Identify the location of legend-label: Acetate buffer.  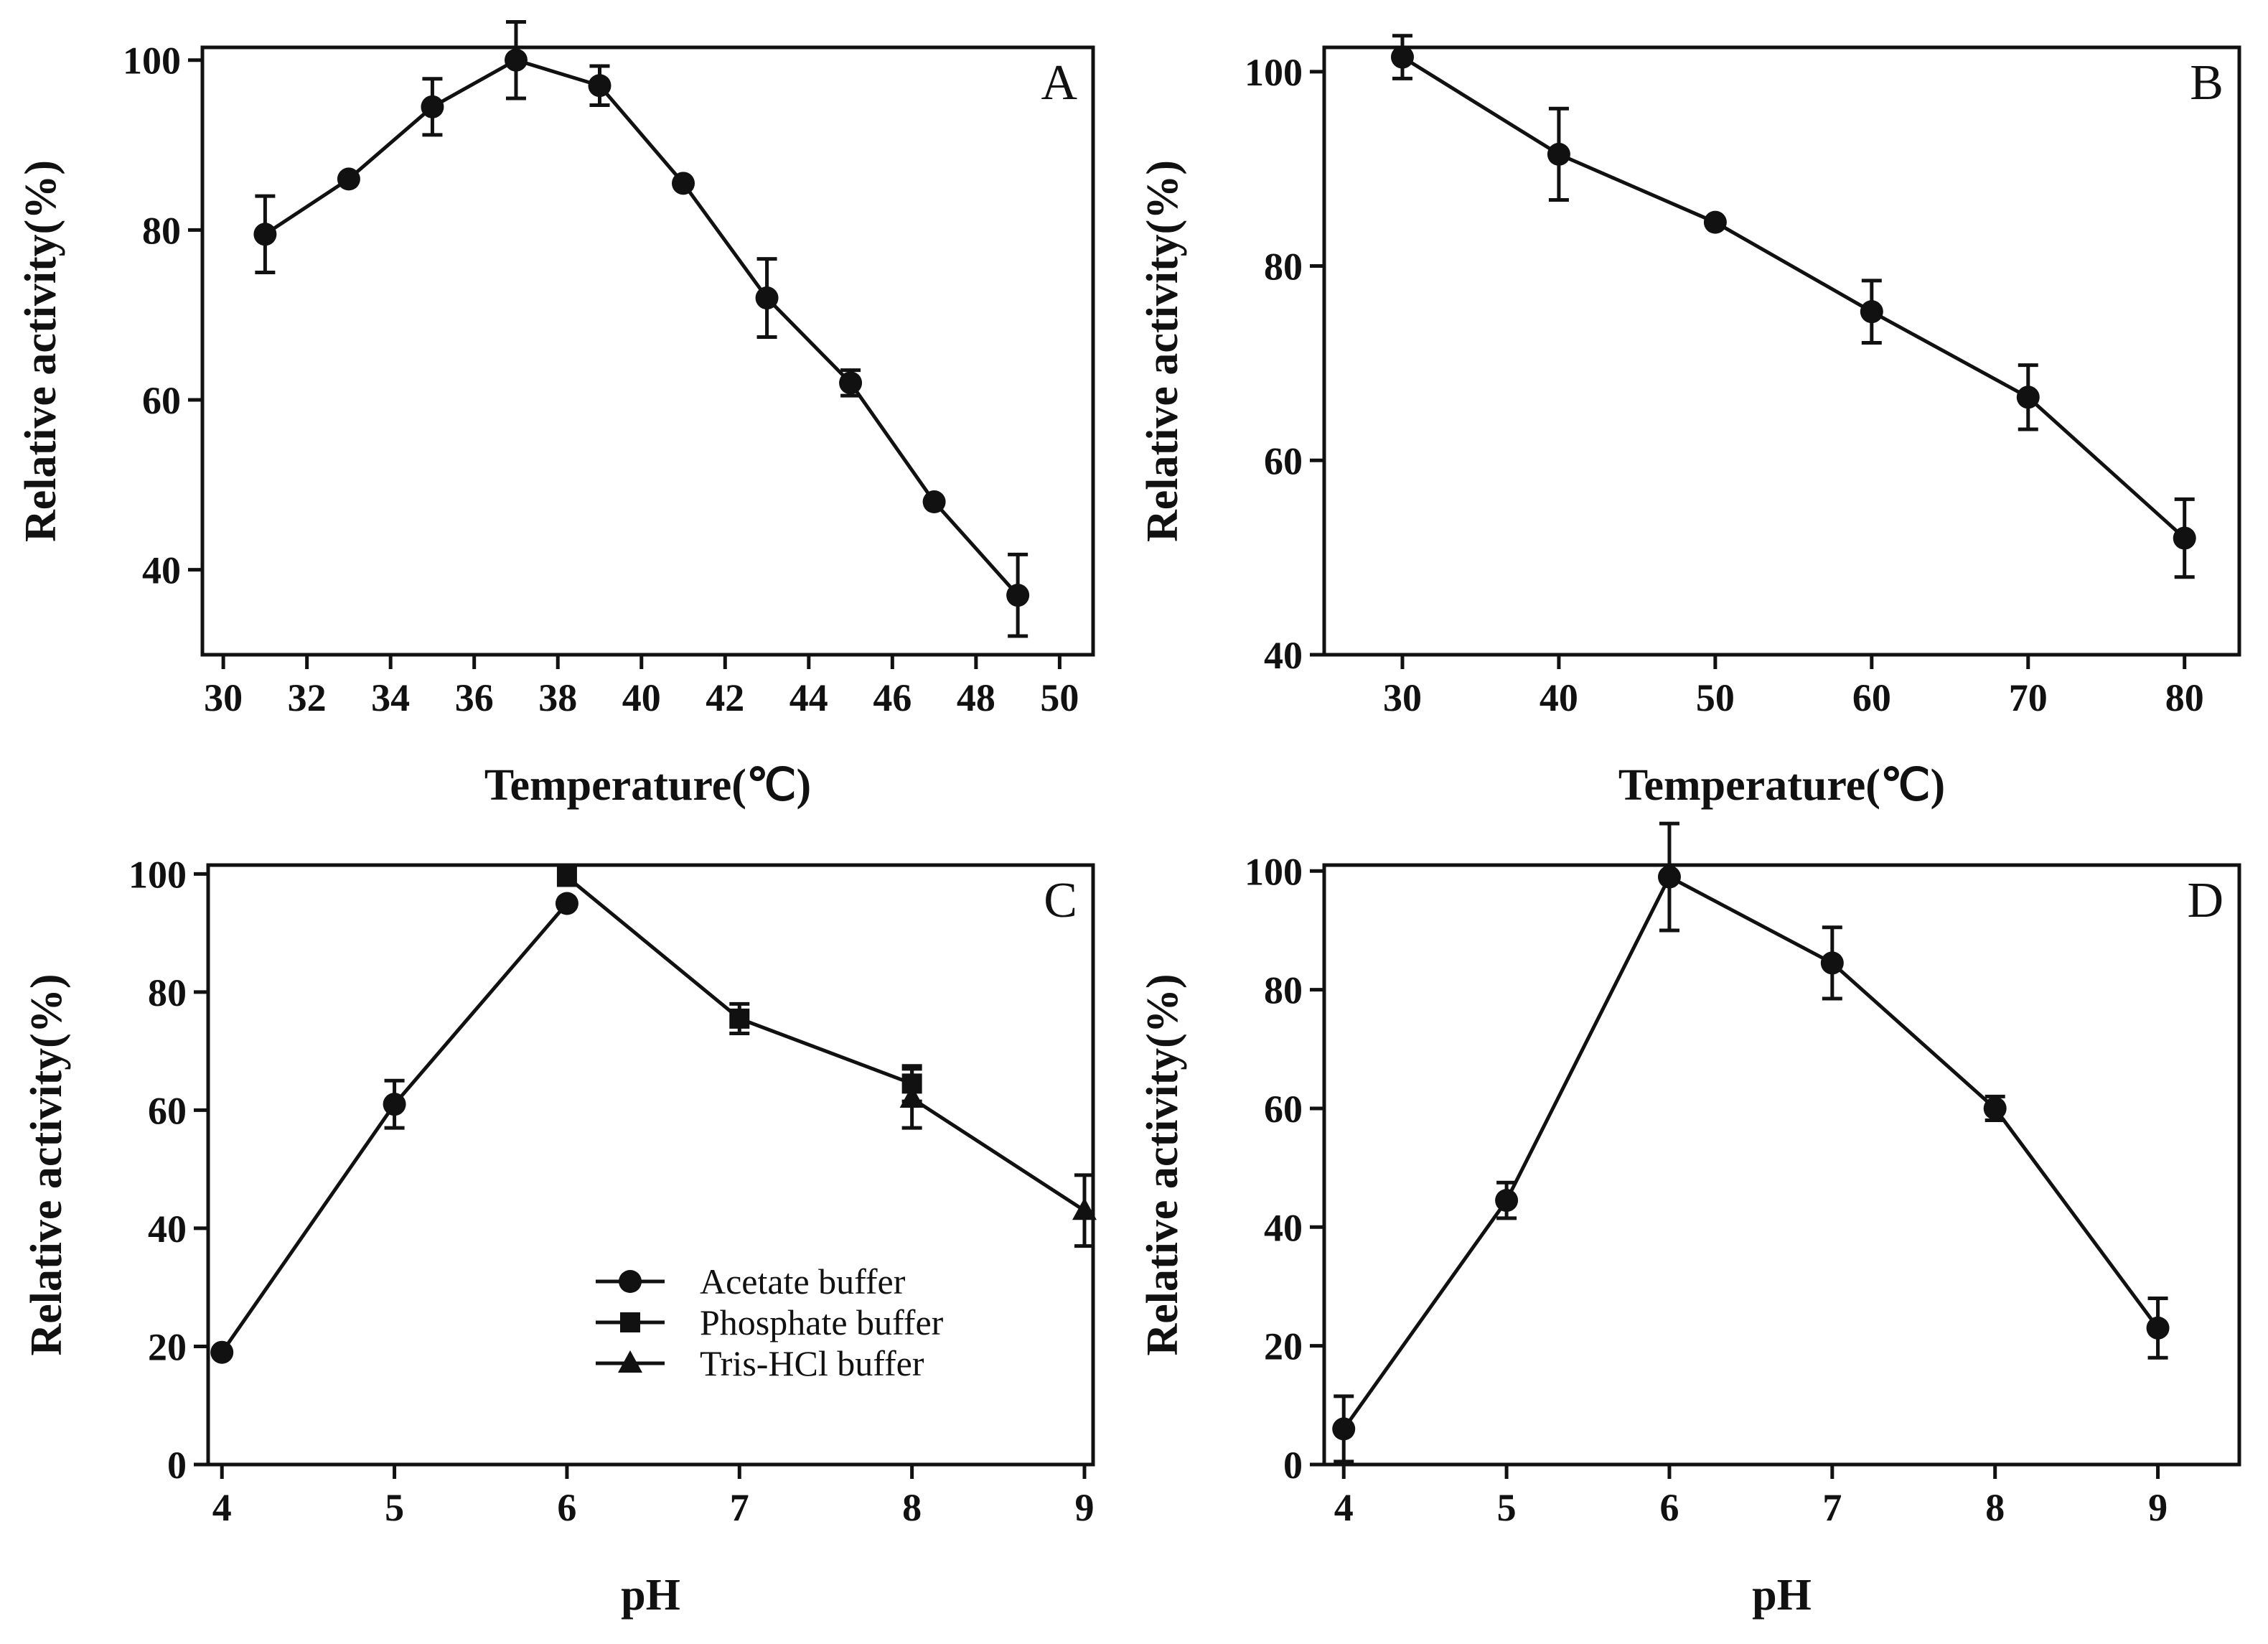
(803, 1281).